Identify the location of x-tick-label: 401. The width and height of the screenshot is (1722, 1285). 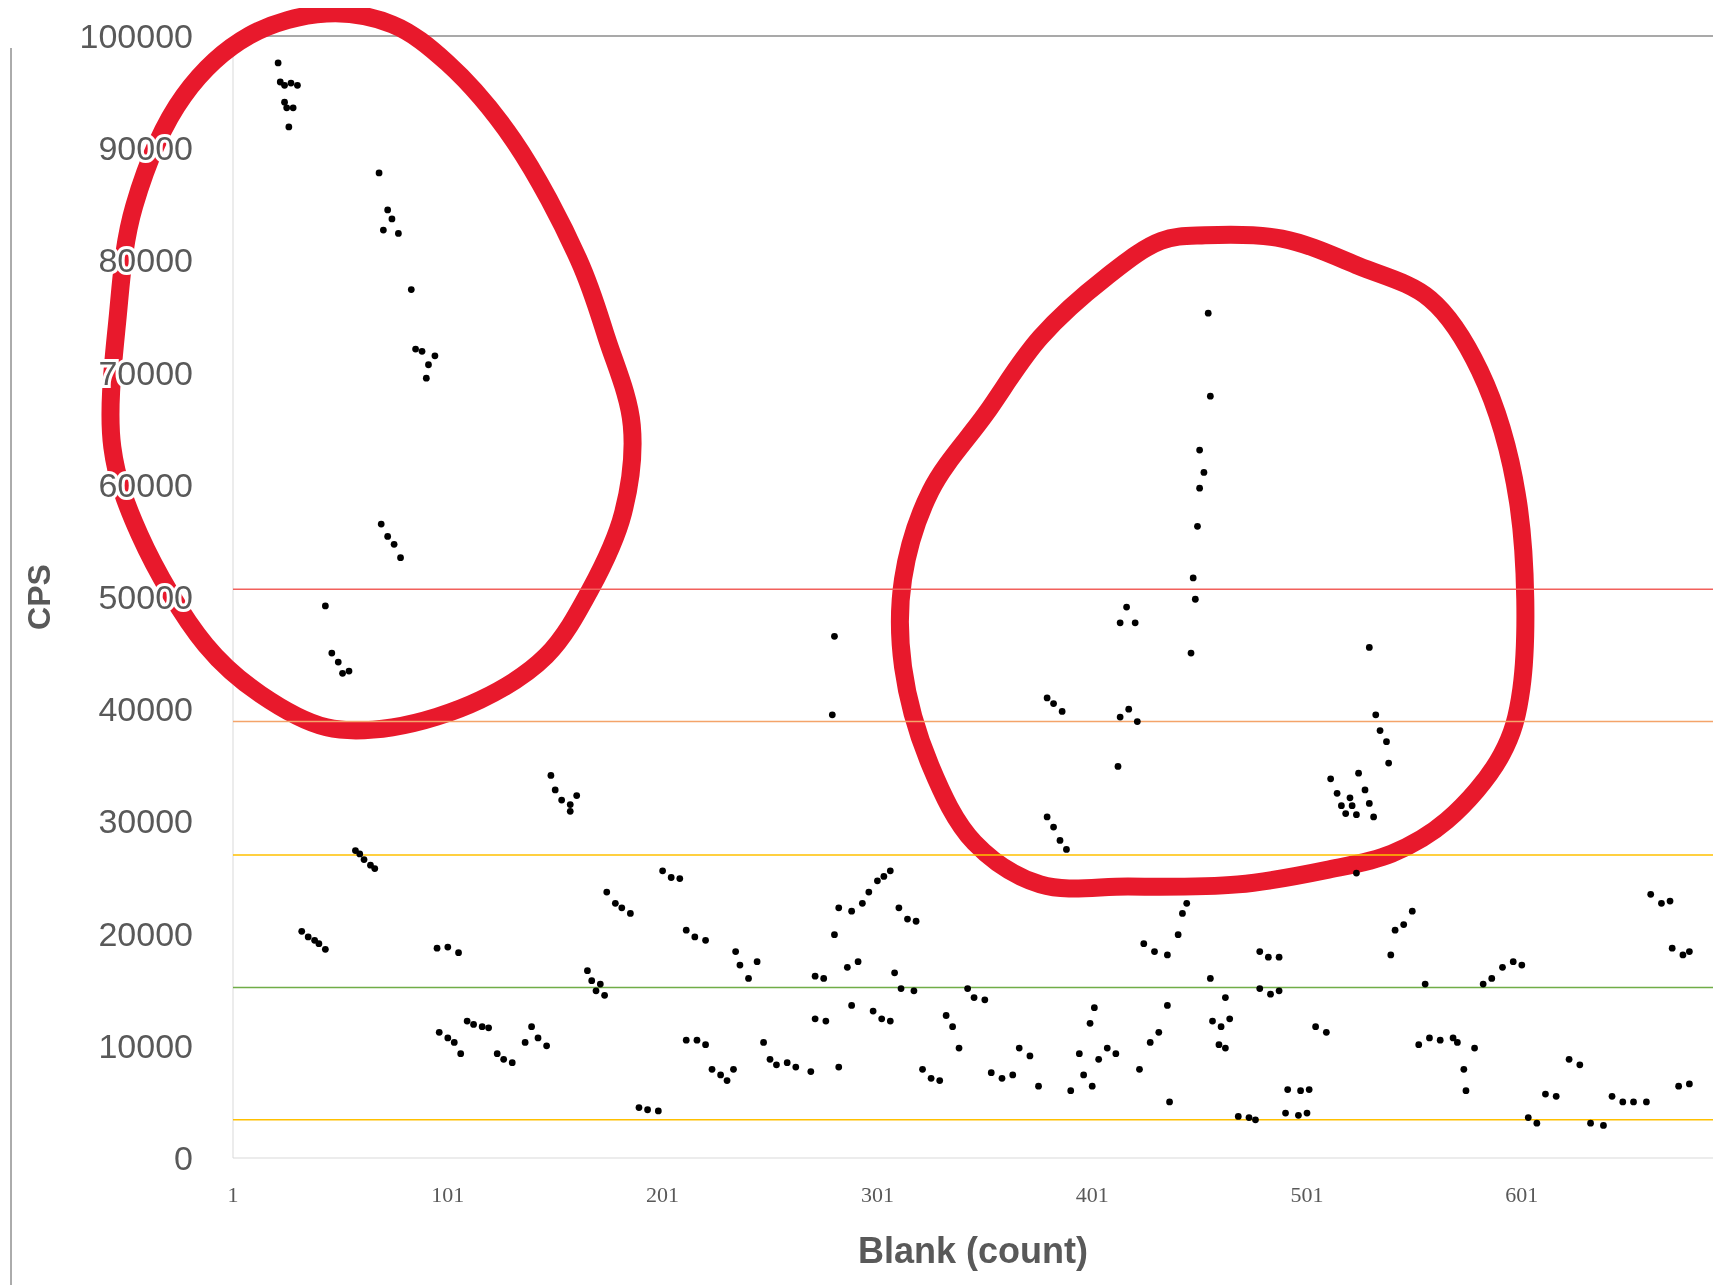
(1092, 1194).